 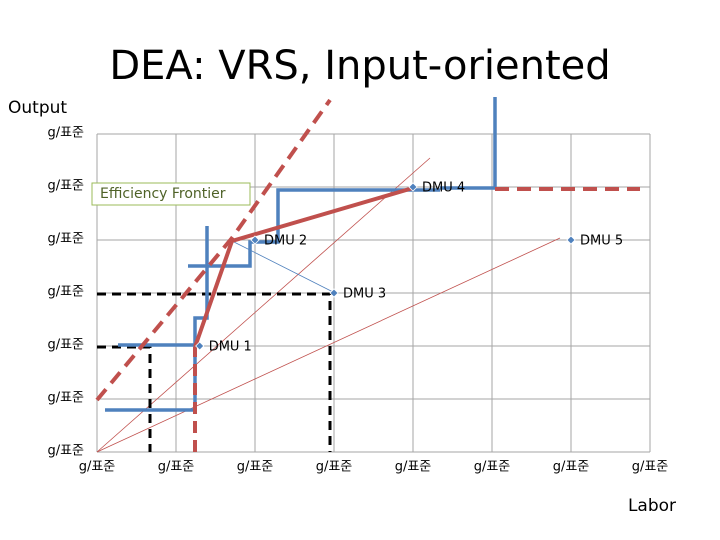 I want to click on point-label: DMU 1, so click(x=230, y=347).